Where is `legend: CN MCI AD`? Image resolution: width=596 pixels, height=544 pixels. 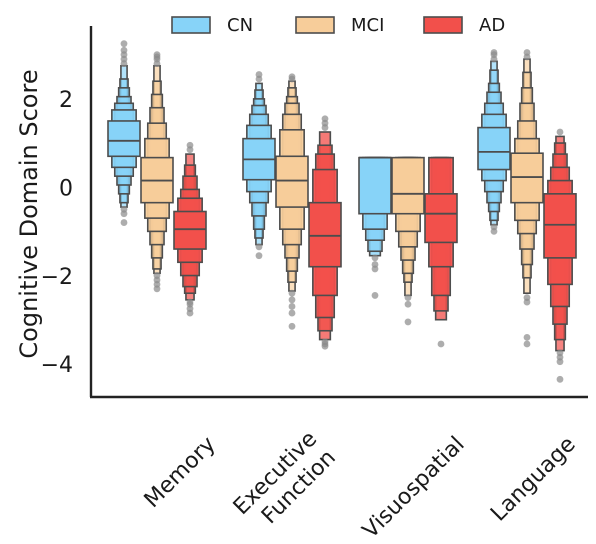
legend: CN MCI AD is located at coordinates (338, 25).